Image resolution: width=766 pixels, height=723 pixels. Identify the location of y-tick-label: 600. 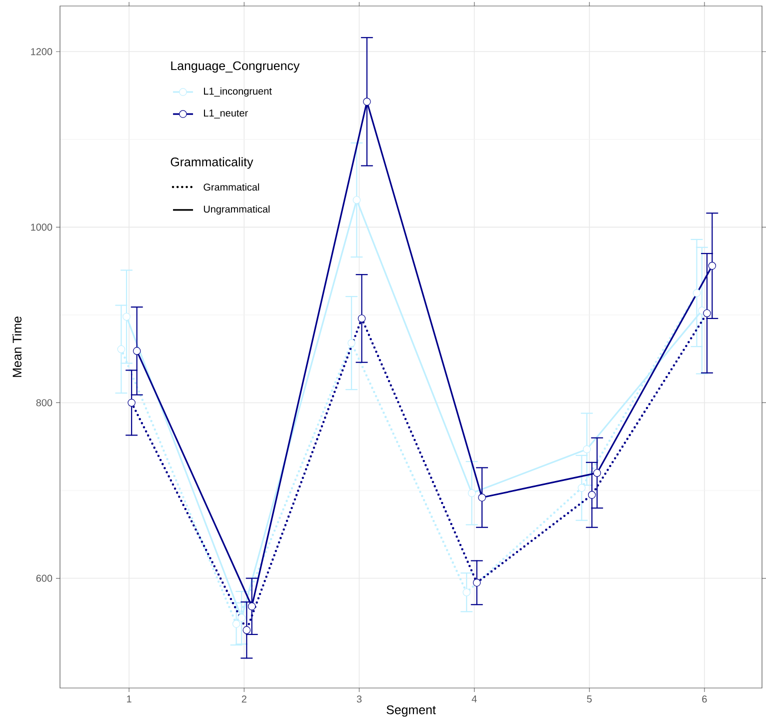
(44, 578).